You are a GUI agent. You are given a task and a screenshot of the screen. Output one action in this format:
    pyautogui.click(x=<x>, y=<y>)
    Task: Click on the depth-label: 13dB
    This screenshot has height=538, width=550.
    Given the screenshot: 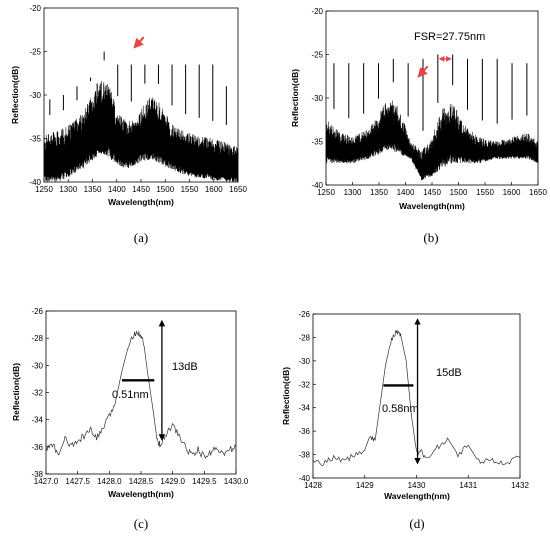 What is the action you would take?
    pyautogui.click(x=185, y=367)
    